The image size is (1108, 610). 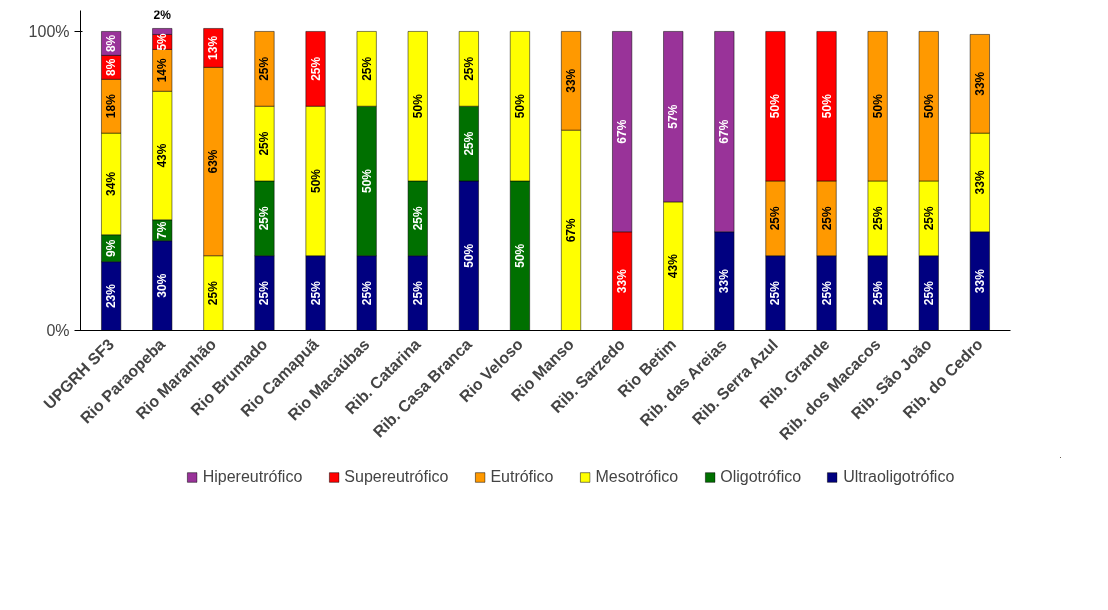 What do you see at coordinates (111, 248) in the screenshot?
I see `data-label: 9%` at bounding box center [111, 248].